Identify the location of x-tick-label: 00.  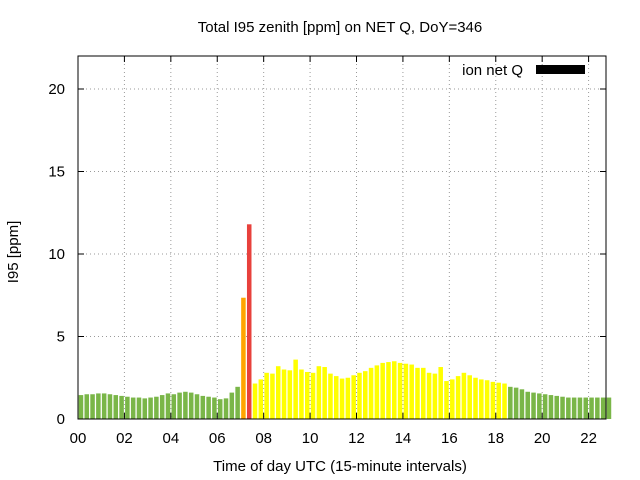
(78, 438).